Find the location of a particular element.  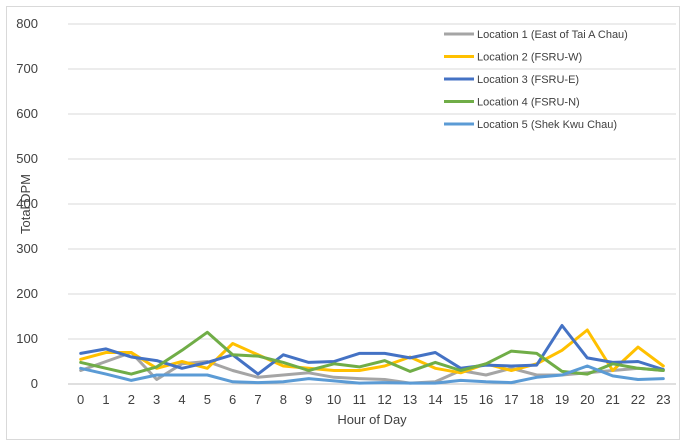

x-tick-label: 19 is located at coordinates (562, 399).